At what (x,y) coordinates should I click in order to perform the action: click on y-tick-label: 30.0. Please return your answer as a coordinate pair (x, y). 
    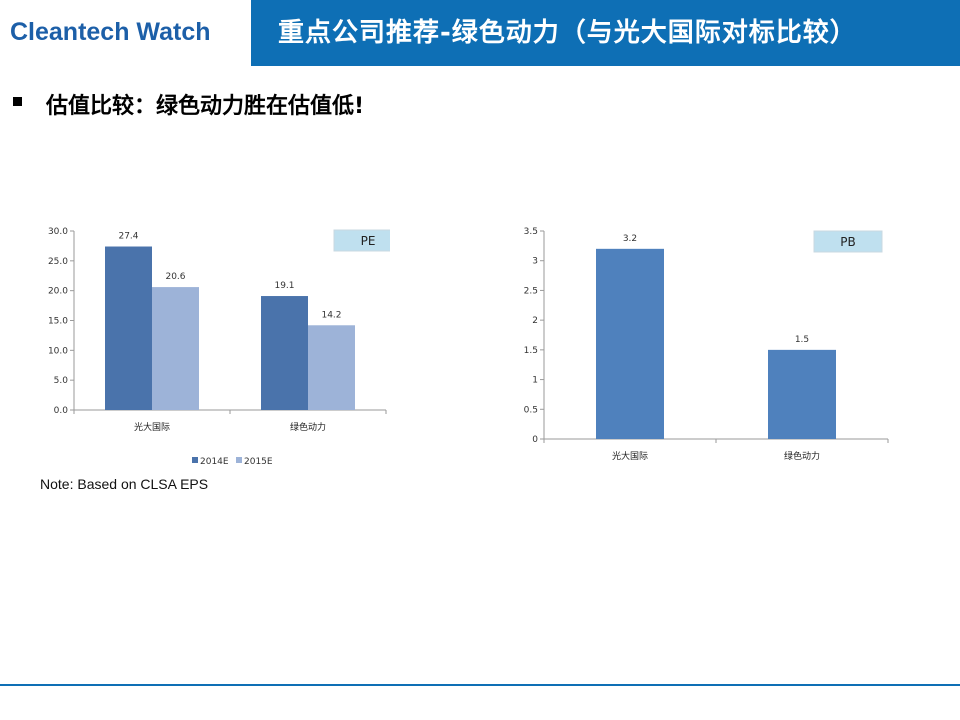
    Looking at the image, I should click on (58, 232).